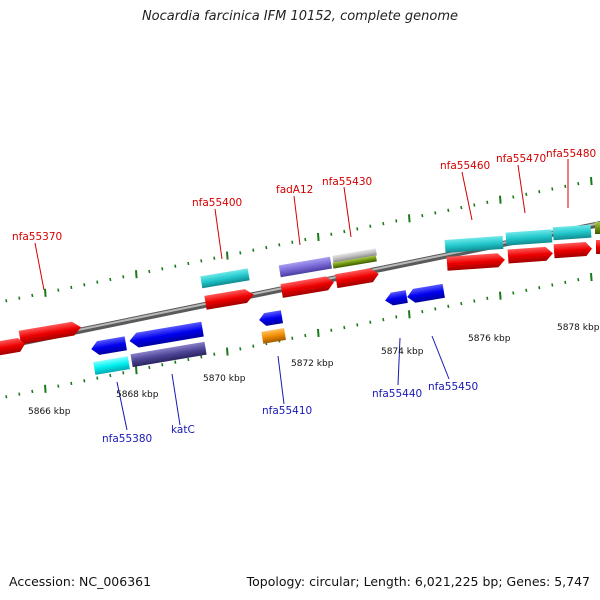 This screenshot has height=600, width=600. Describe the element at coordinates (354, 262) in the screenshot. I see `gene-nfa55430-olive` at that location.